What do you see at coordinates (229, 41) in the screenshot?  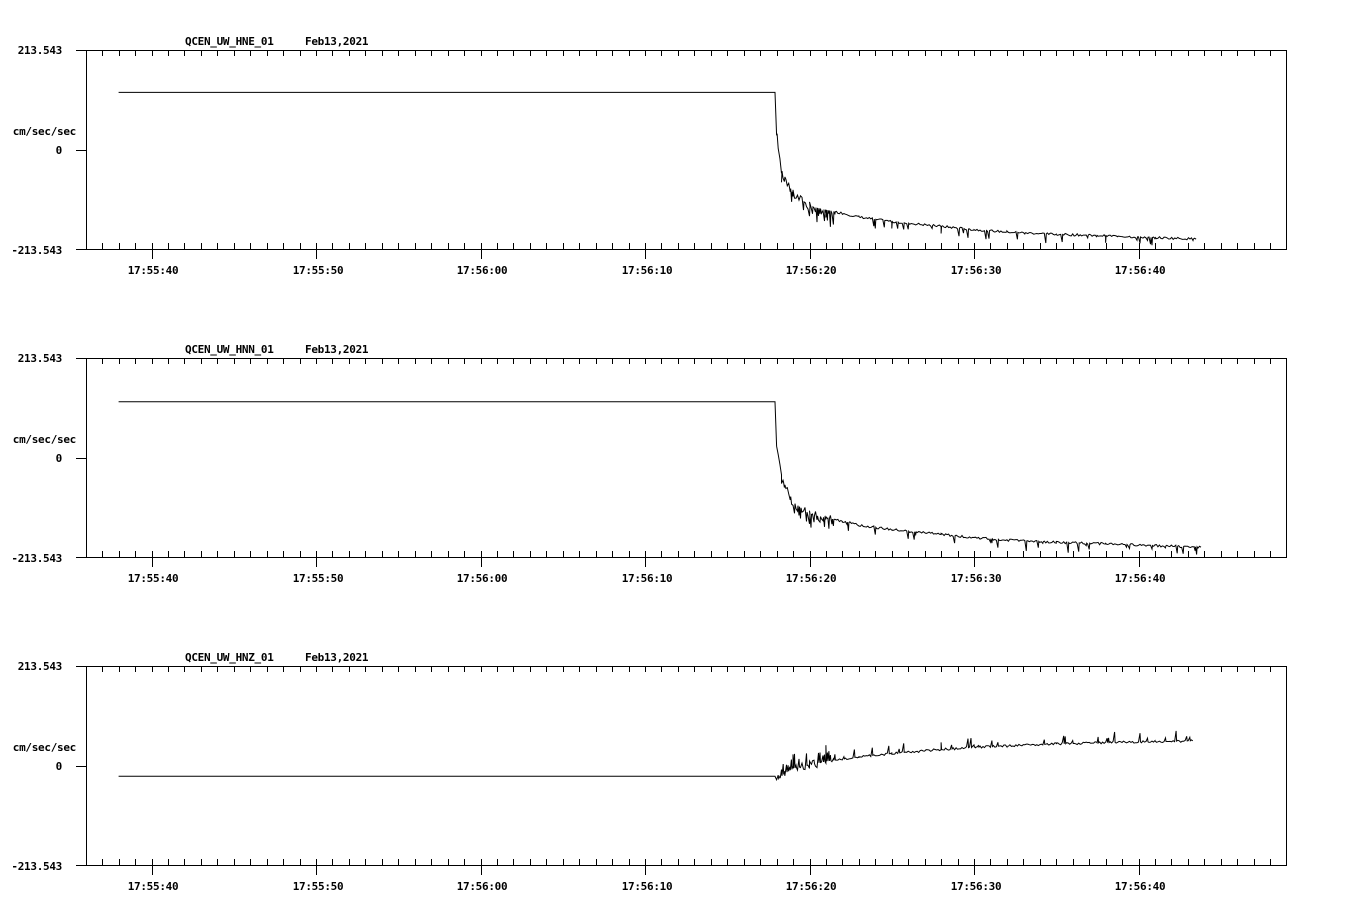 I see `channel-title: QCEN_UW_HNE_01` at bounding box center [229, 41].